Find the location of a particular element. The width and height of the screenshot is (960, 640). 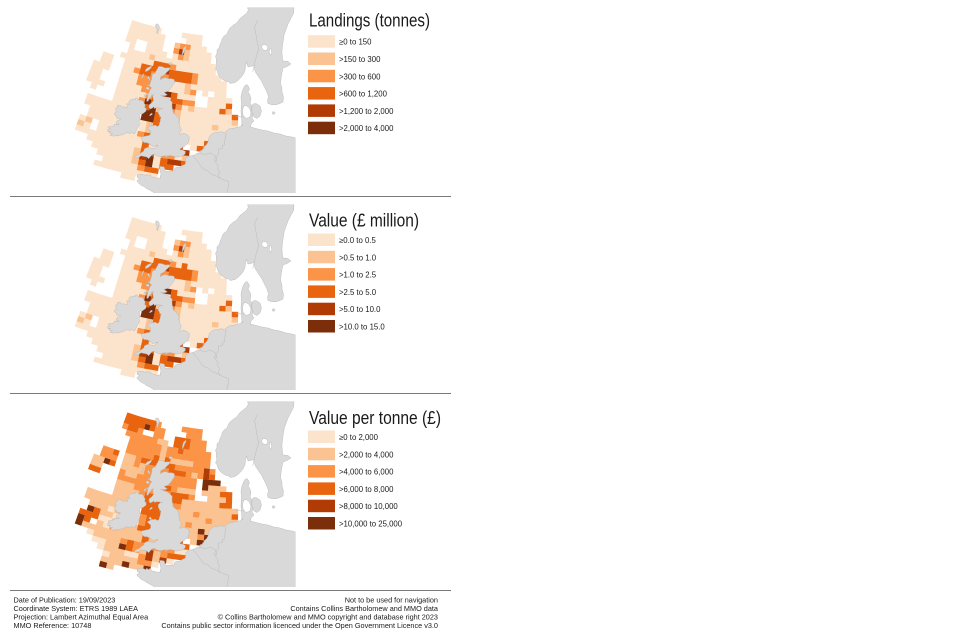

svg-text: >1.0 to 2.5 is located at coordinates (358, 275).